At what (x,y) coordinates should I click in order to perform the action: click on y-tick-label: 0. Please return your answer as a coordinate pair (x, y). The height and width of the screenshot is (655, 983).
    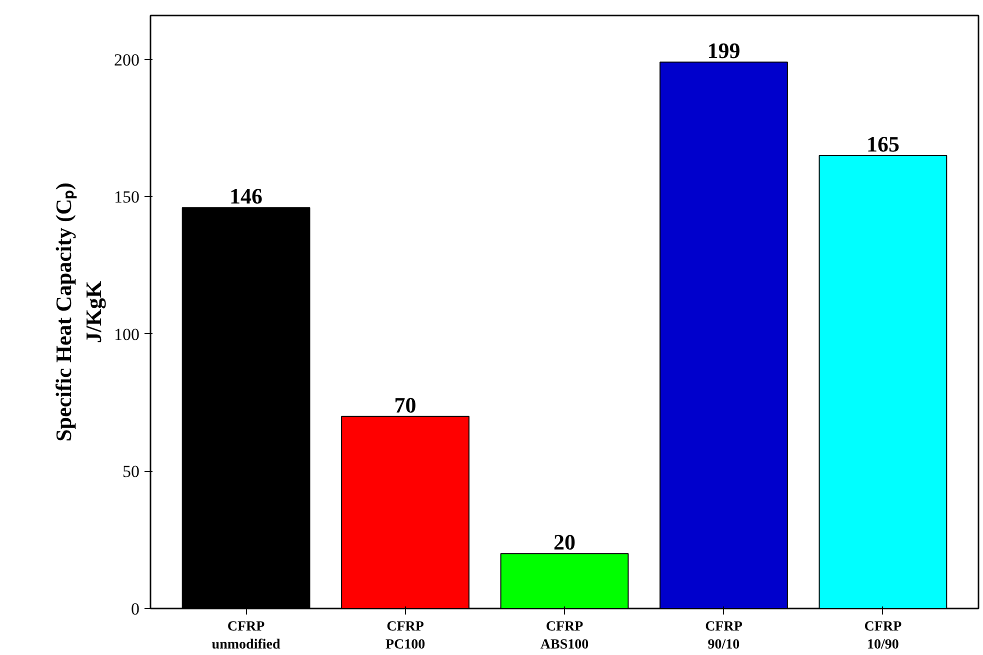
    Looking at the image, I should click on (135, 609).